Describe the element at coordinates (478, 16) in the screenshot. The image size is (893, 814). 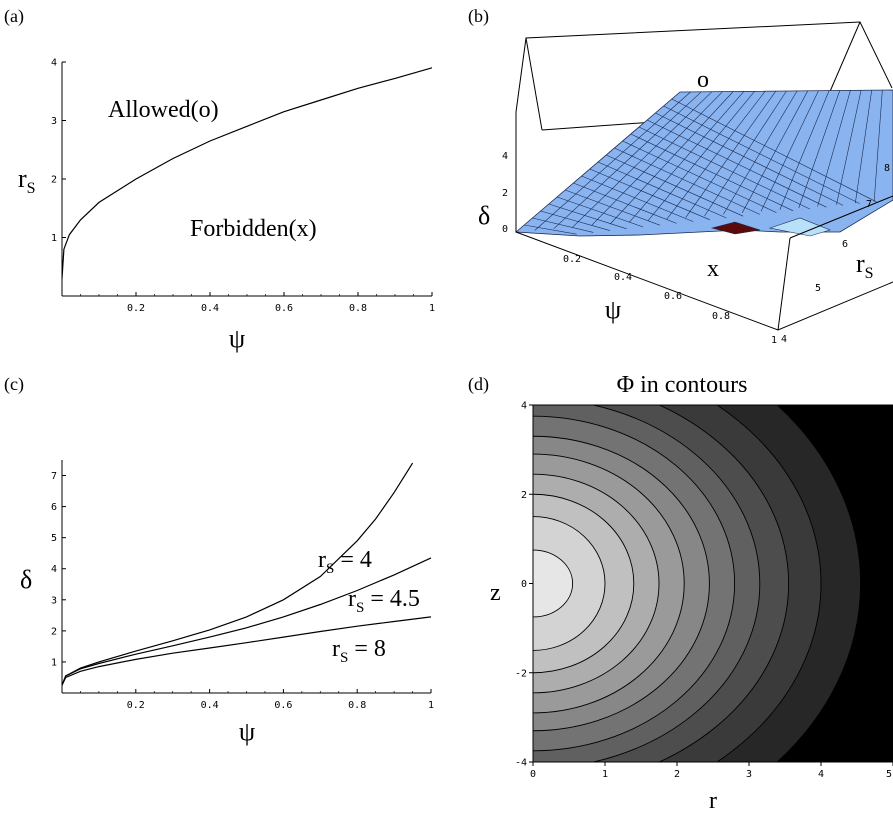
I see `panel-label-b: (b)` at that location.